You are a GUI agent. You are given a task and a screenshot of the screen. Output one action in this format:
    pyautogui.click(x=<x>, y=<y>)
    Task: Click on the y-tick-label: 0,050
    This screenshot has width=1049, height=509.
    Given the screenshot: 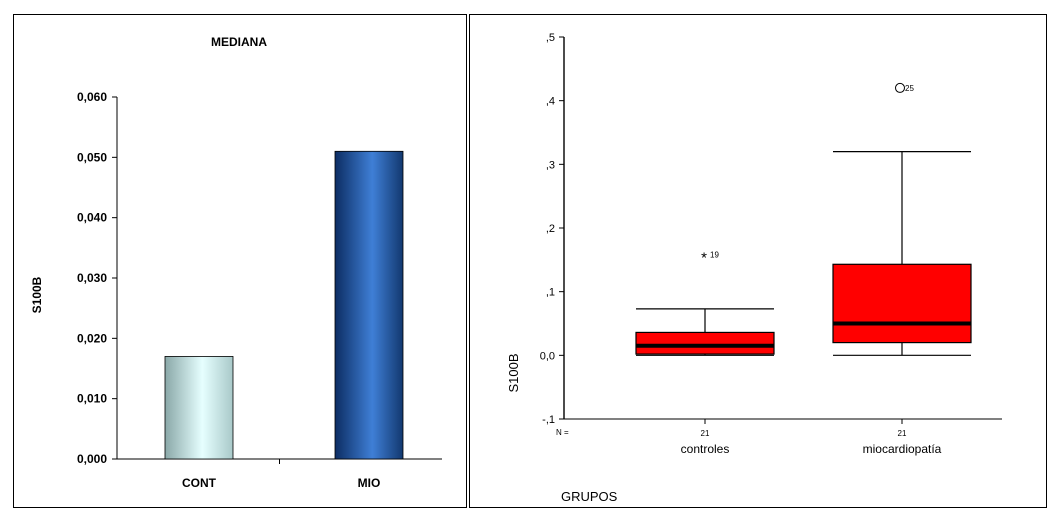 What is the action you would take?
    pyautogui.click(x=92, y=157)
    